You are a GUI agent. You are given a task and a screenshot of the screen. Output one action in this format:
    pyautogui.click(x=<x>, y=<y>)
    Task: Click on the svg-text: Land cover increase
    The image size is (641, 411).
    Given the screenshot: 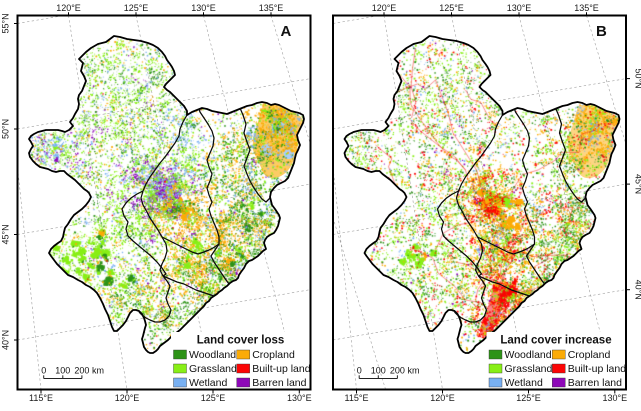 What is the action you would take?
    pyautogui.click(x=555, y=341)
    